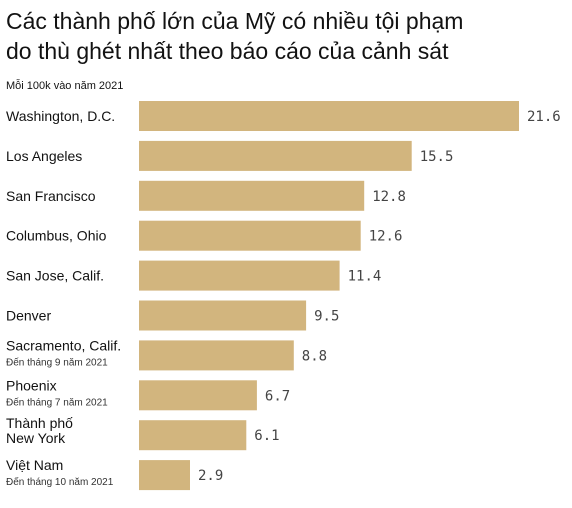 The height and width of the screenshot is (508, 572). What do you see at coordinates (28, 316) in the screenshot?
I see `category-label-6: Denver` at bounding box center [28, 316].